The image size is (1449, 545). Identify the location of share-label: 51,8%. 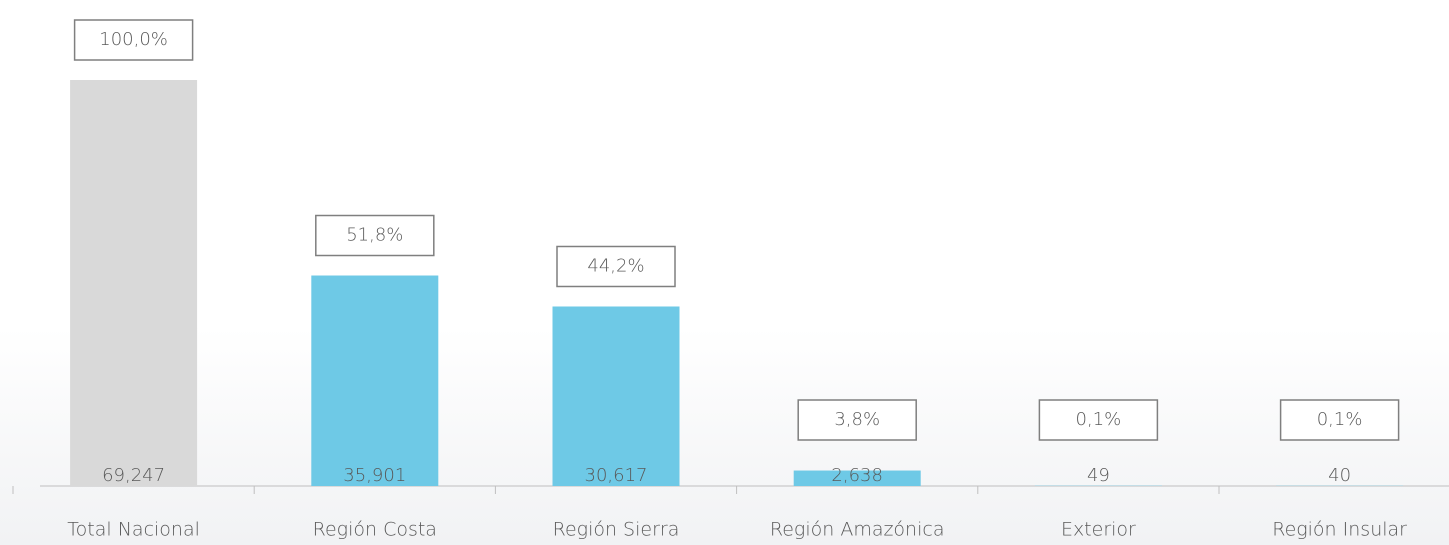
(374, 235).